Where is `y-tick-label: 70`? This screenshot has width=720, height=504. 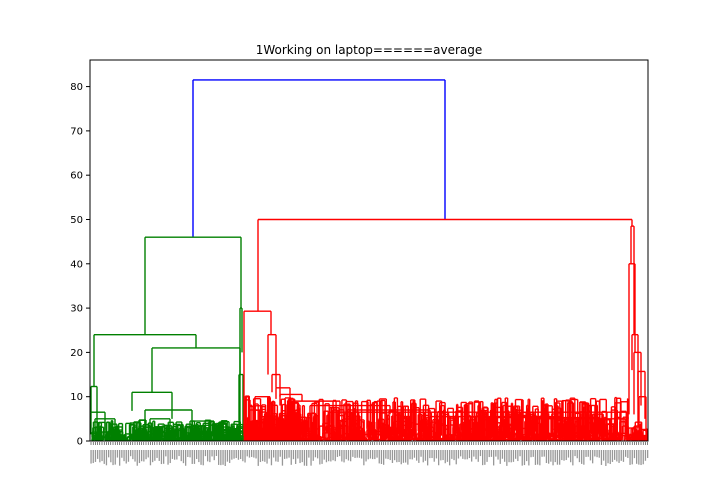 y-tick-label: 70 is located at coordinates (76, 131).